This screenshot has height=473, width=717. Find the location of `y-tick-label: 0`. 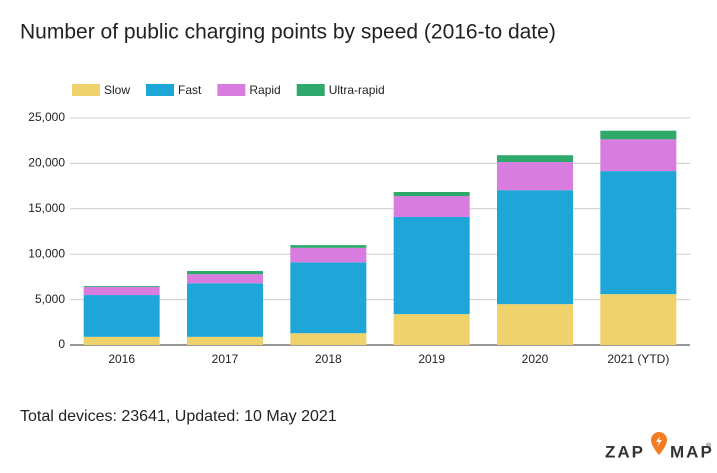

y-tick-label: 0 is located at coordinates (61, 344).